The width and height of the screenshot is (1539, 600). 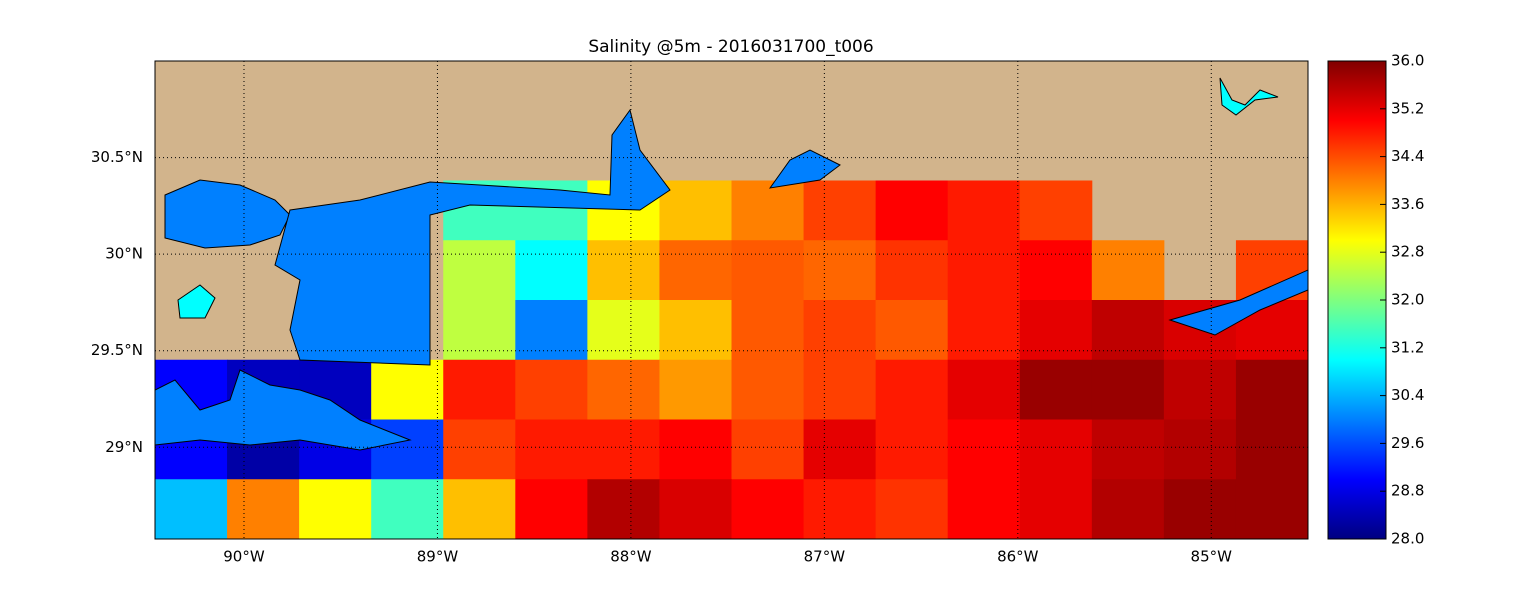 What do you see at coordinates (1018, 557) in the screenshot?
I see `x-tick-label: 86°W` at bounding box center [1018, 557].